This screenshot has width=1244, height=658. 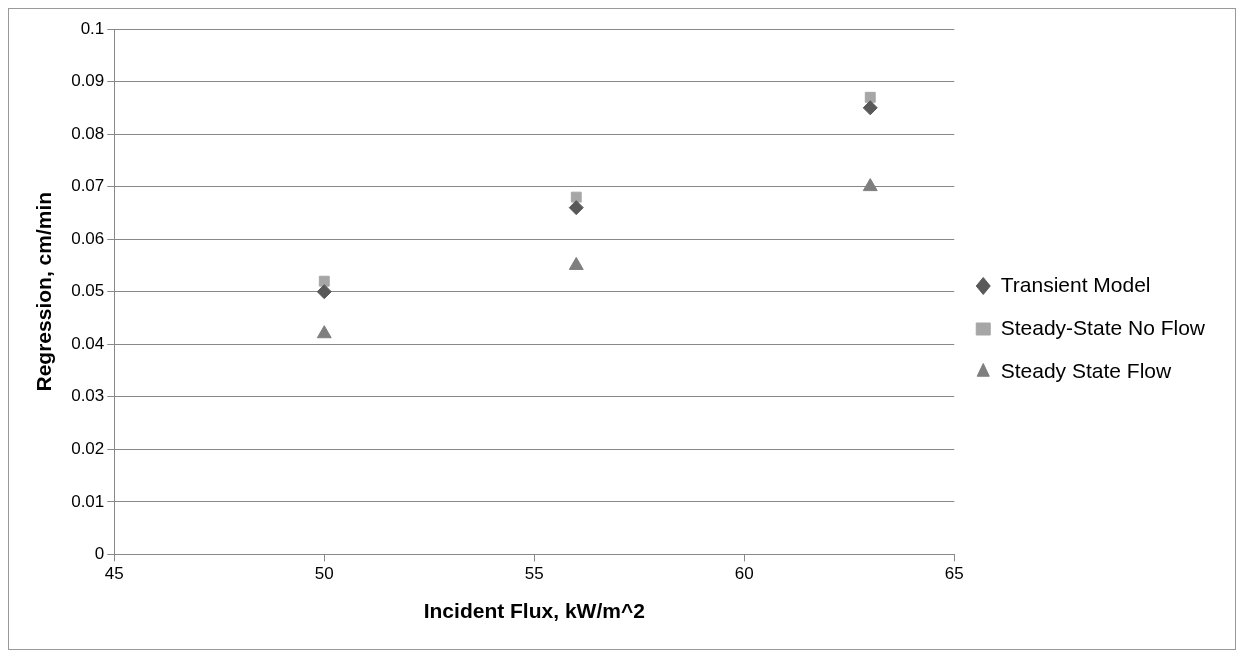 I want to click on y-tick-label: 0.07, so click(x=88, y=186).